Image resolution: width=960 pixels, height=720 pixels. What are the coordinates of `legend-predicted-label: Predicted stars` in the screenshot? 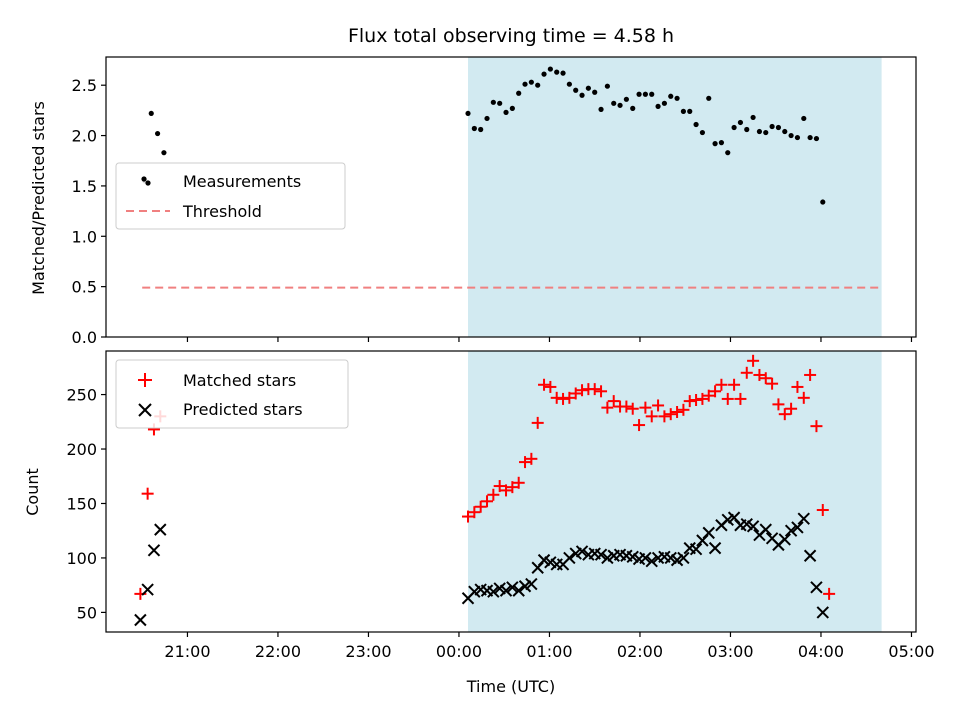 It's located at (243, 409).